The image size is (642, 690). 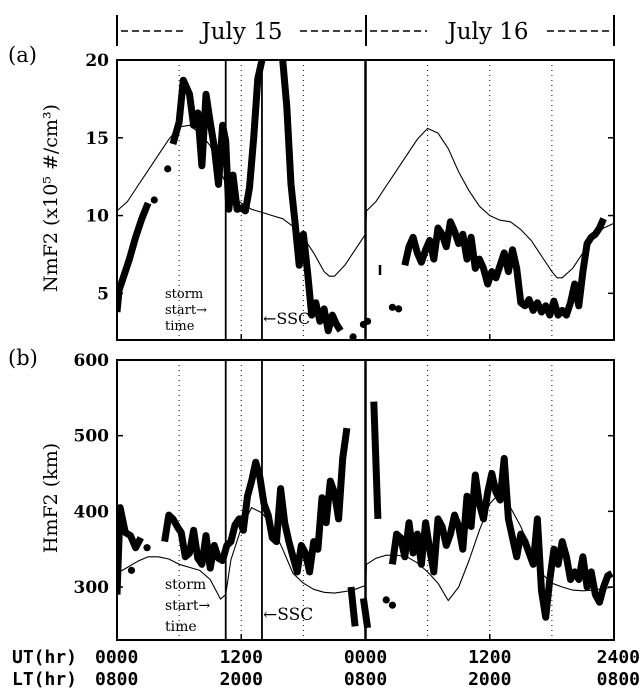 I want to click on y-tick-label: 300, so click(x=92, y=588).